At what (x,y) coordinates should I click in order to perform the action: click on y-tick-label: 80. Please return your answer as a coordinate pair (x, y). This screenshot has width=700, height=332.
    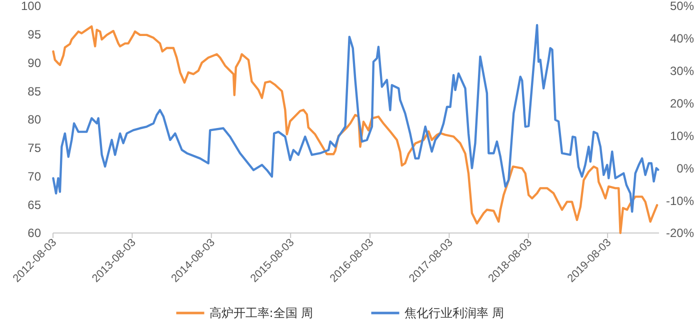
    Looking at the image, I should click on (35, 119).